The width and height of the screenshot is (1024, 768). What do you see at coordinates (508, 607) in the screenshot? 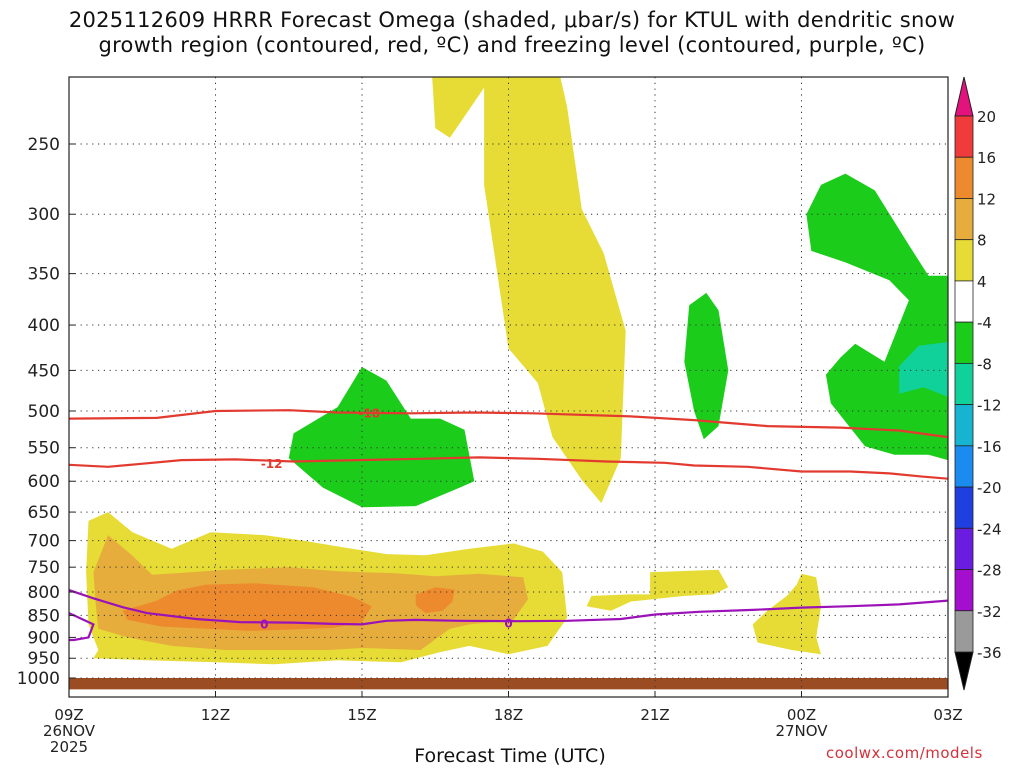
I see `freezing-contour` at bounding box center [508, 607].